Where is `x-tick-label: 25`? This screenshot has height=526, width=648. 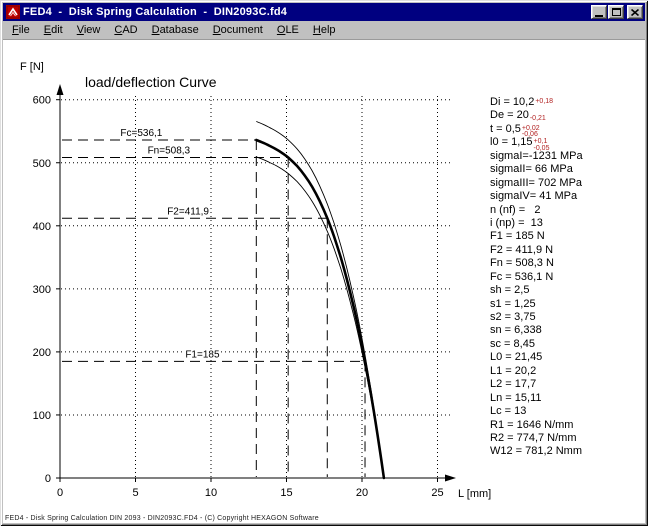
x-tick-label: 25 is located at coordinates (437, 493).